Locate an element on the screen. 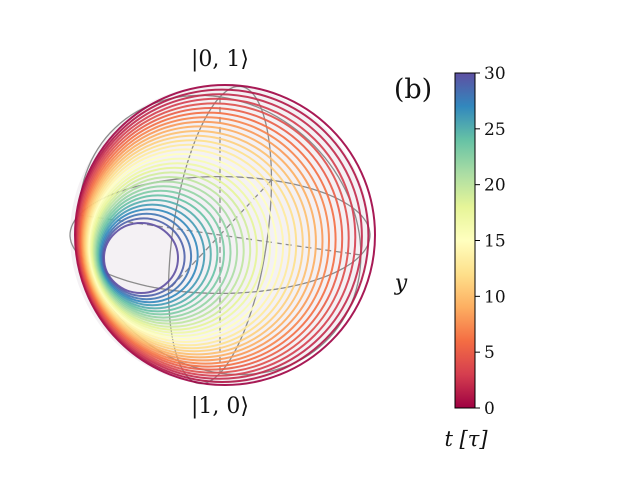 This screenshot has width=640, height=480. colorbar-ticks: 0 5 10 15 20 25 30 is located at coordinates (490, 241).